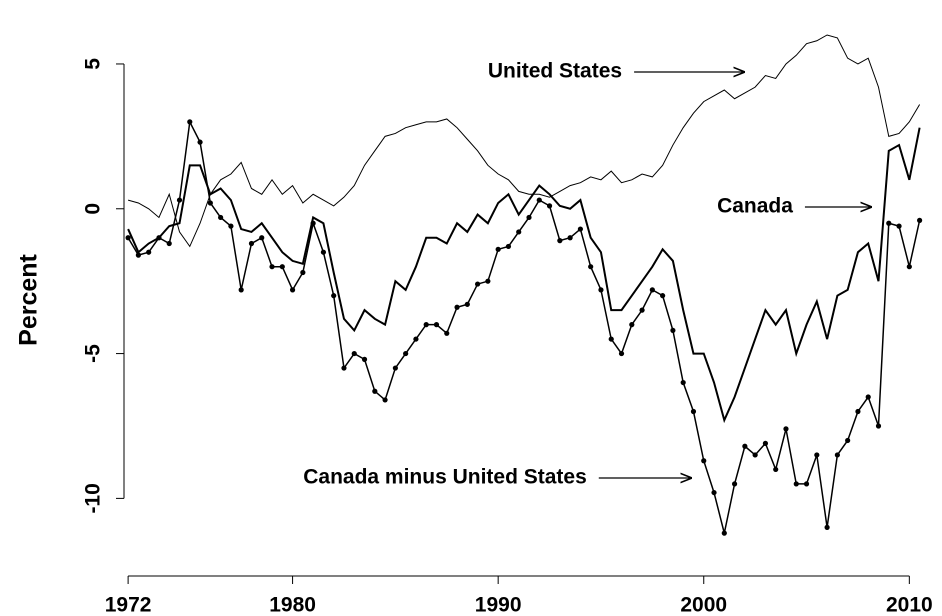 This screenshot has width=942, height=616. Describe the element at coordinates (909, 605) in the screenshot. I see `x-tick-label: 2010` at that location.